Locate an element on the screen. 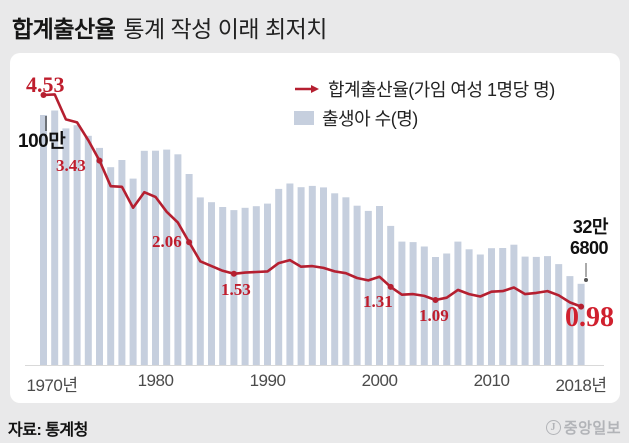 This screenshot has width=629, height=443. publisher-name: 중앙일보 is located at coordinates (592, 428).